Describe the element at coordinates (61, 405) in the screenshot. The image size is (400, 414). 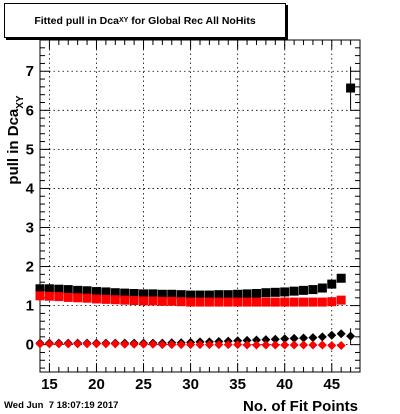
I see `timestamp: Wed Jun 7 18:07:19 2017` at that location.